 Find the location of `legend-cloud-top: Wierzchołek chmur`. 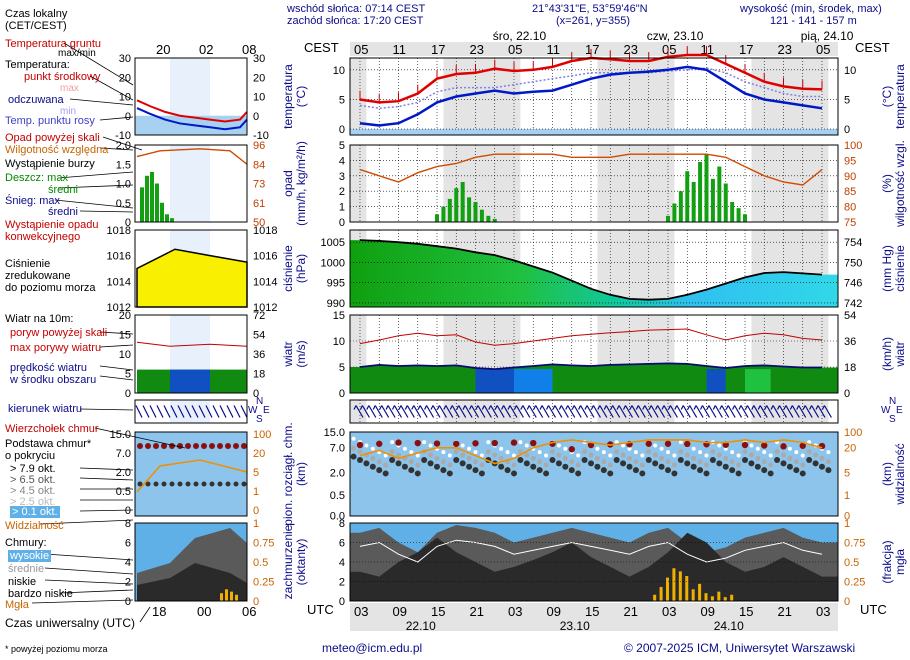

legend-cloud-top: Wierzchołek chmur is located at coordinates (52, 429).